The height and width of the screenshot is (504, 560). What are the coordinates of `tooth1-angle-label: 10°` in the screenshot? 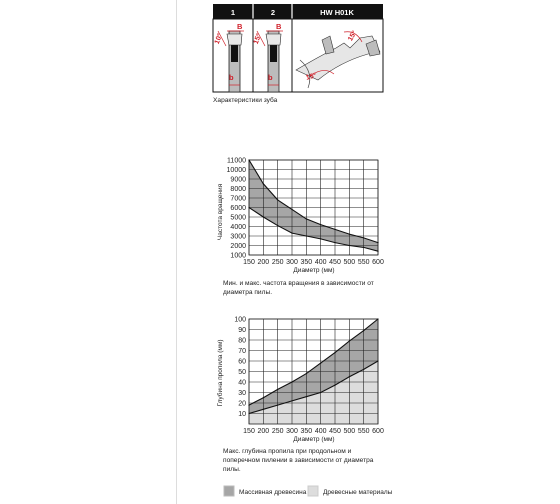 It's located at (218, 38).